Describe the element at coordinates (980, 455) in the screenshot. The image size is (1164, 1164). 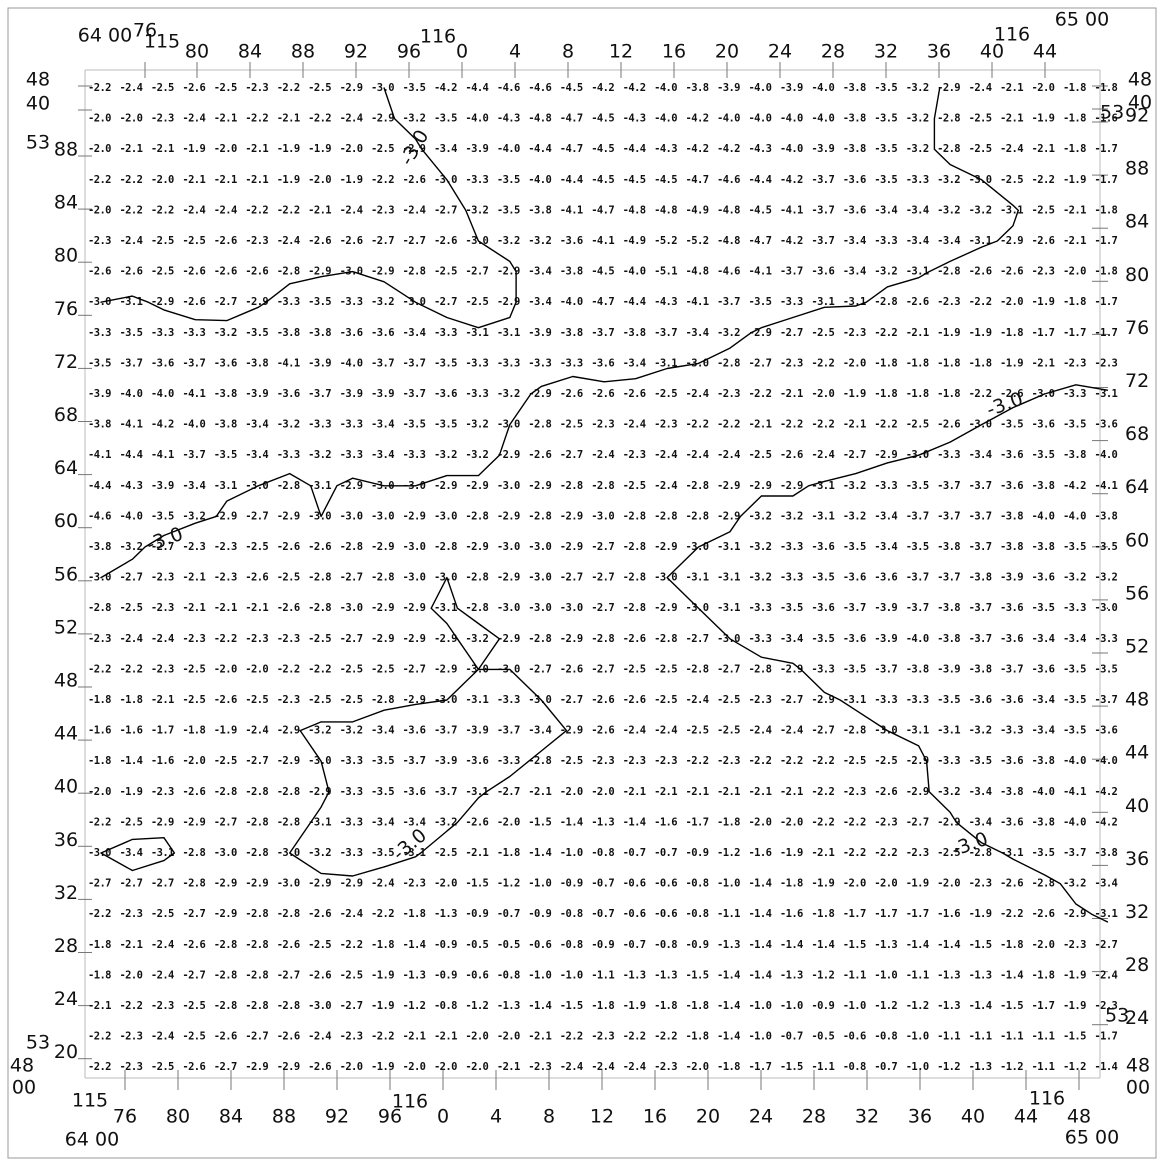
I see `grid-value: -3.4` at that location.